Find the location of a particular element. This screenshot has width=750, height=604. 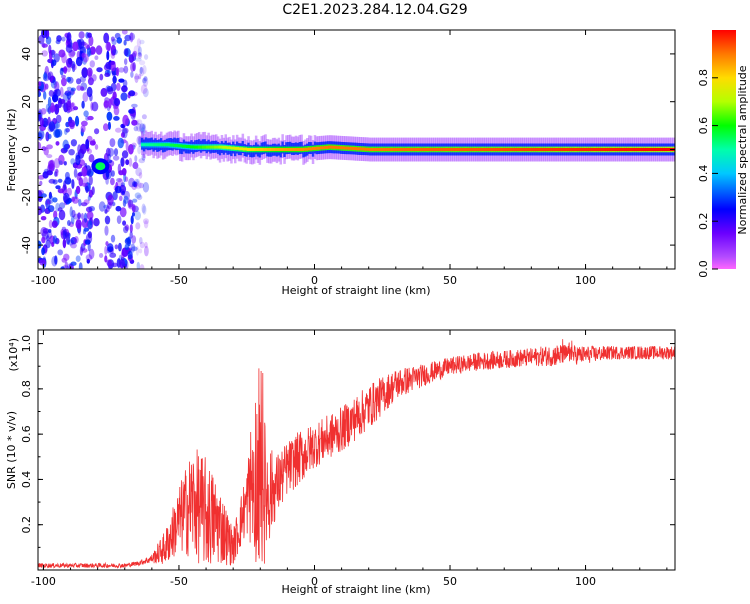

y-tick-label: -20 is located at coordinates (26, 197).